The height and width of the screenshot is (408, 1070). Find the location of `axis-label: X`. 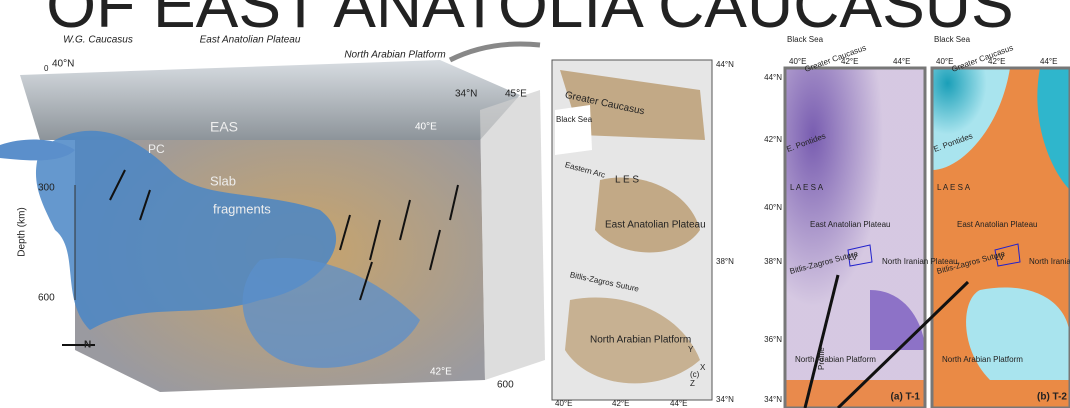

axis-label: X is located at coordinates (703, 367).